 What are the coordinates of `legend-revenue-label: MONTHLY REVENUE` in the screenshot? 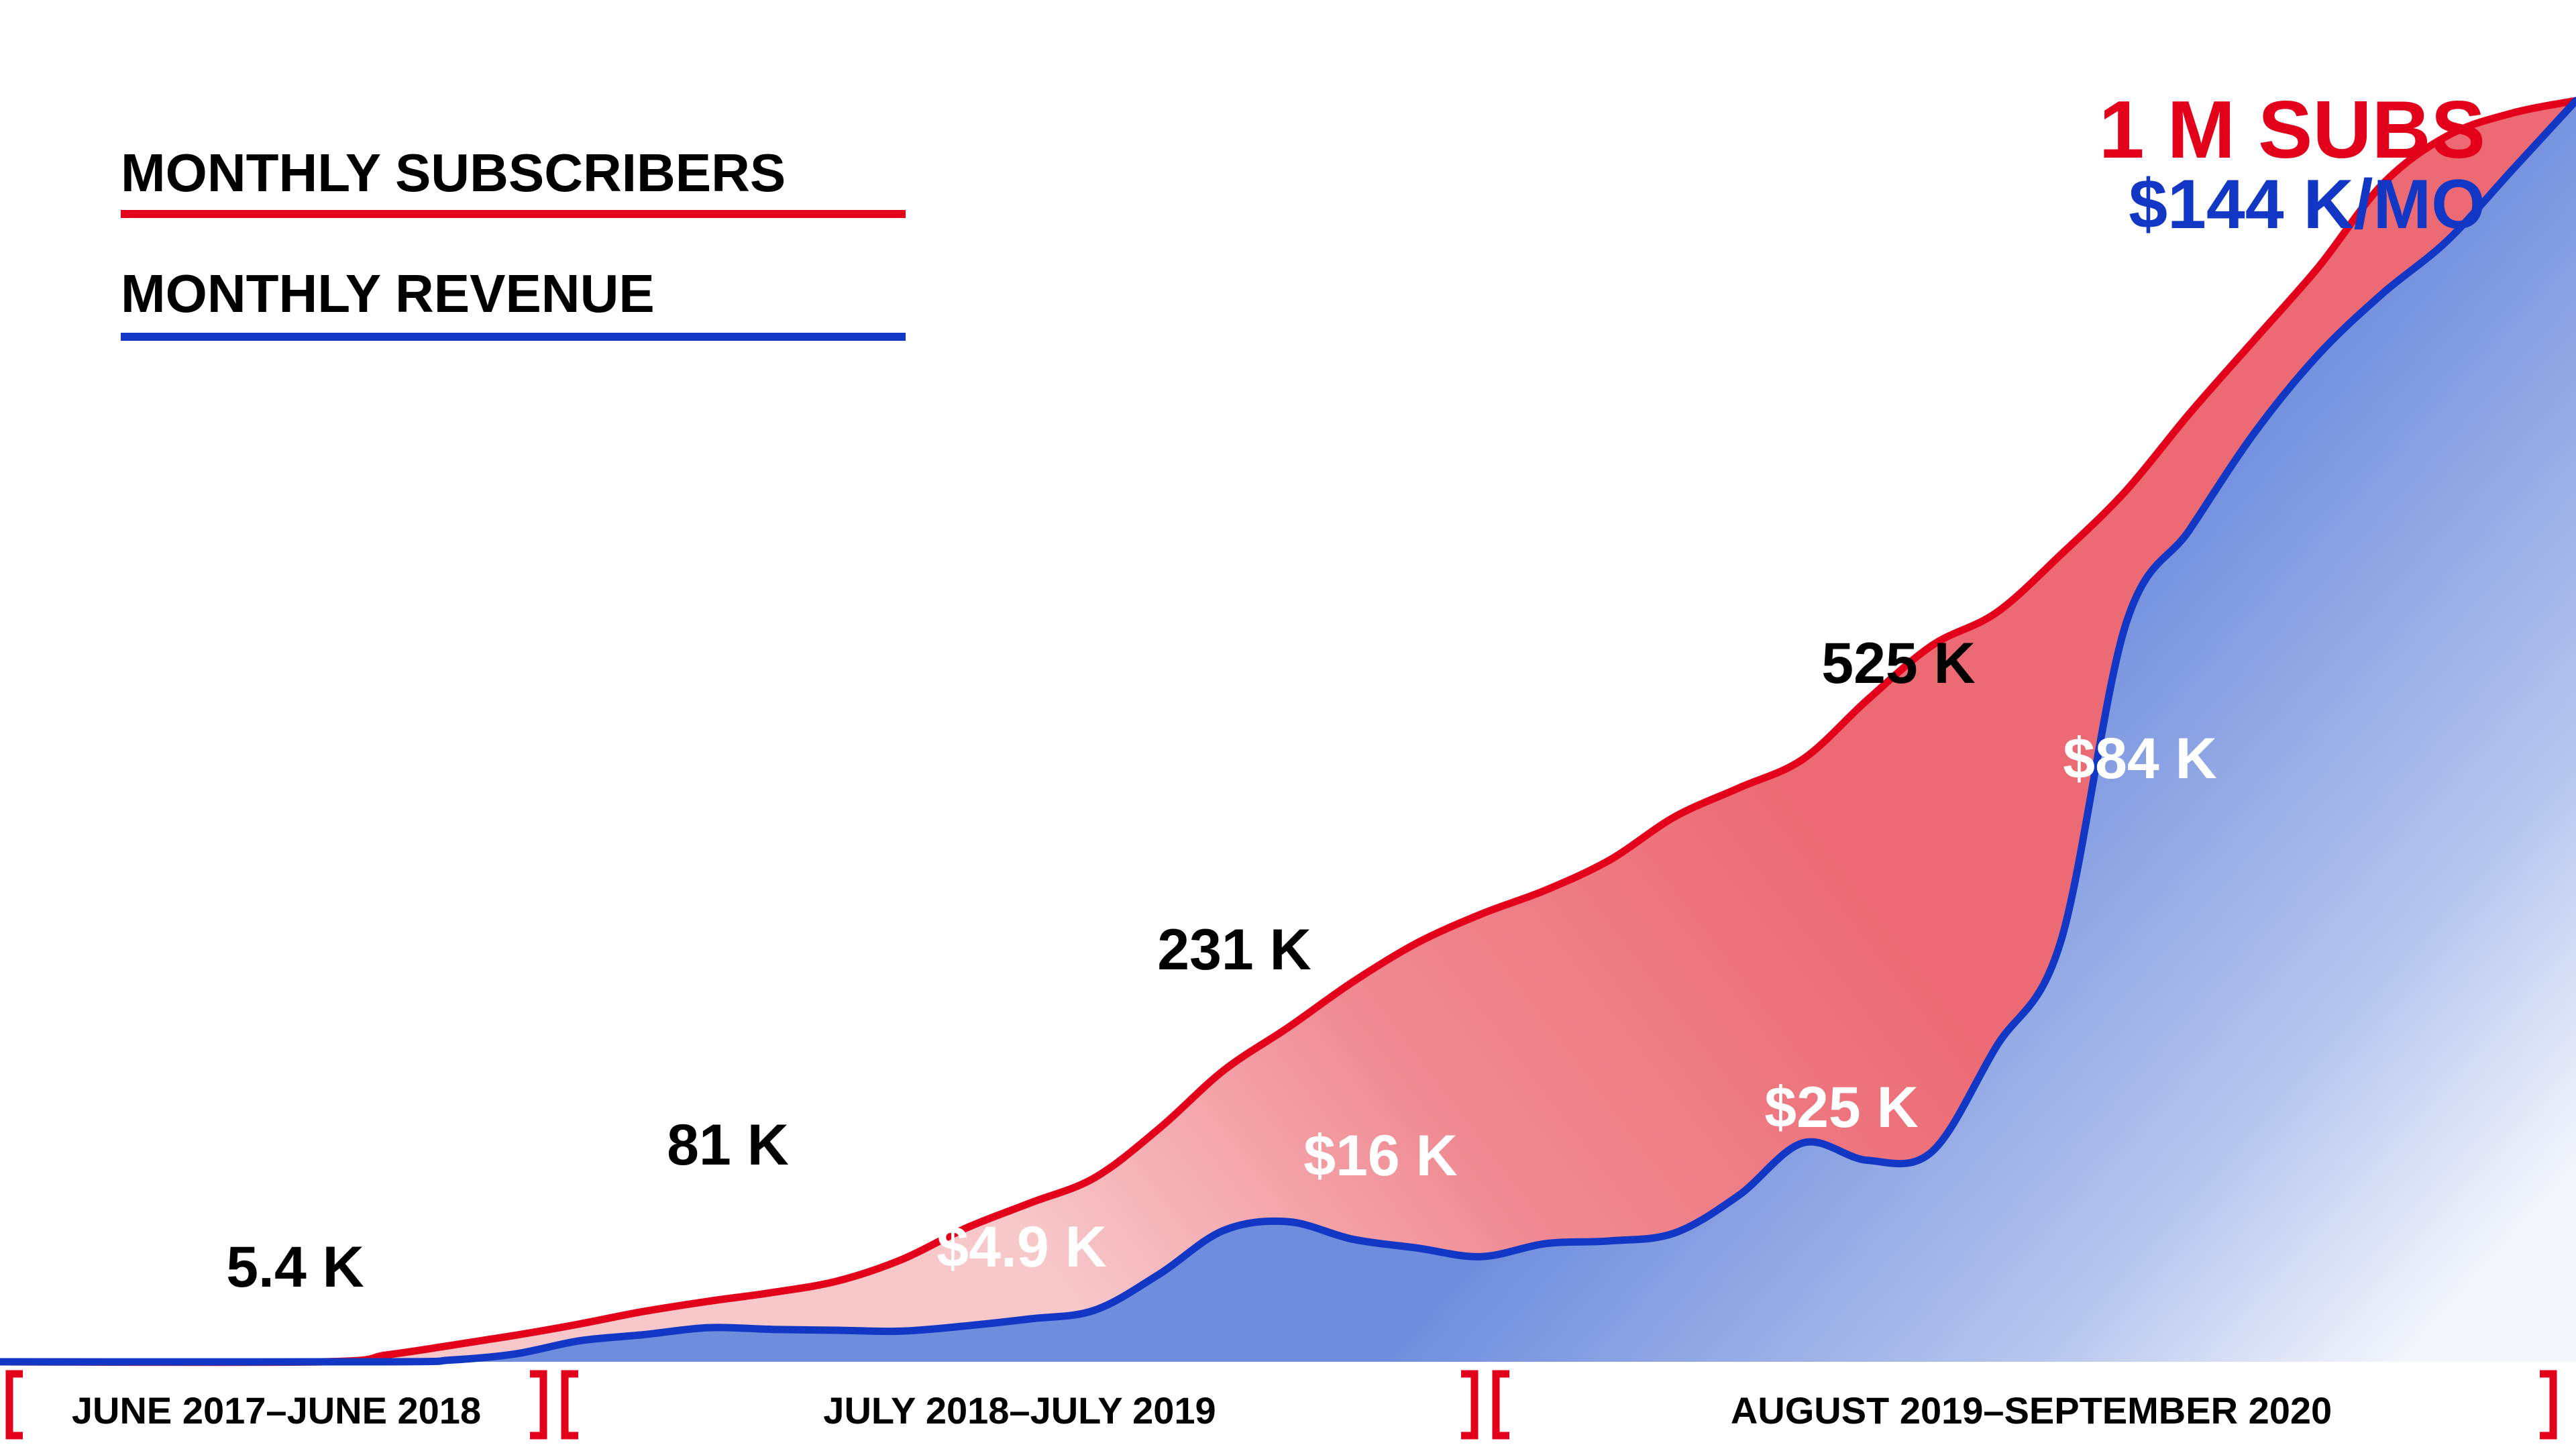 It's located at (388, 293).